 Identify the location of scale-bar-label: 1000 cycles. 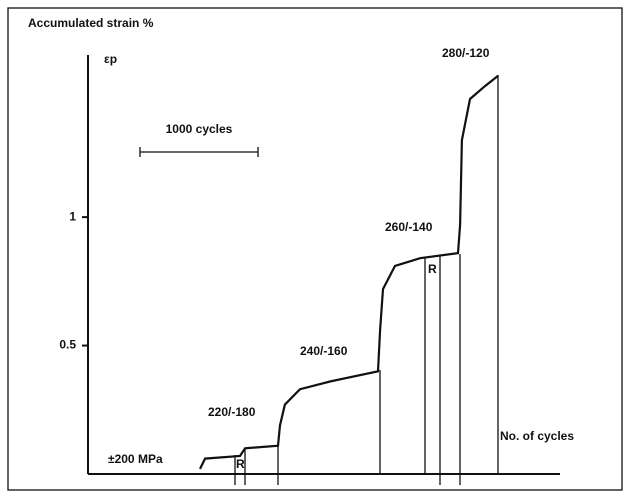
(199, 129).